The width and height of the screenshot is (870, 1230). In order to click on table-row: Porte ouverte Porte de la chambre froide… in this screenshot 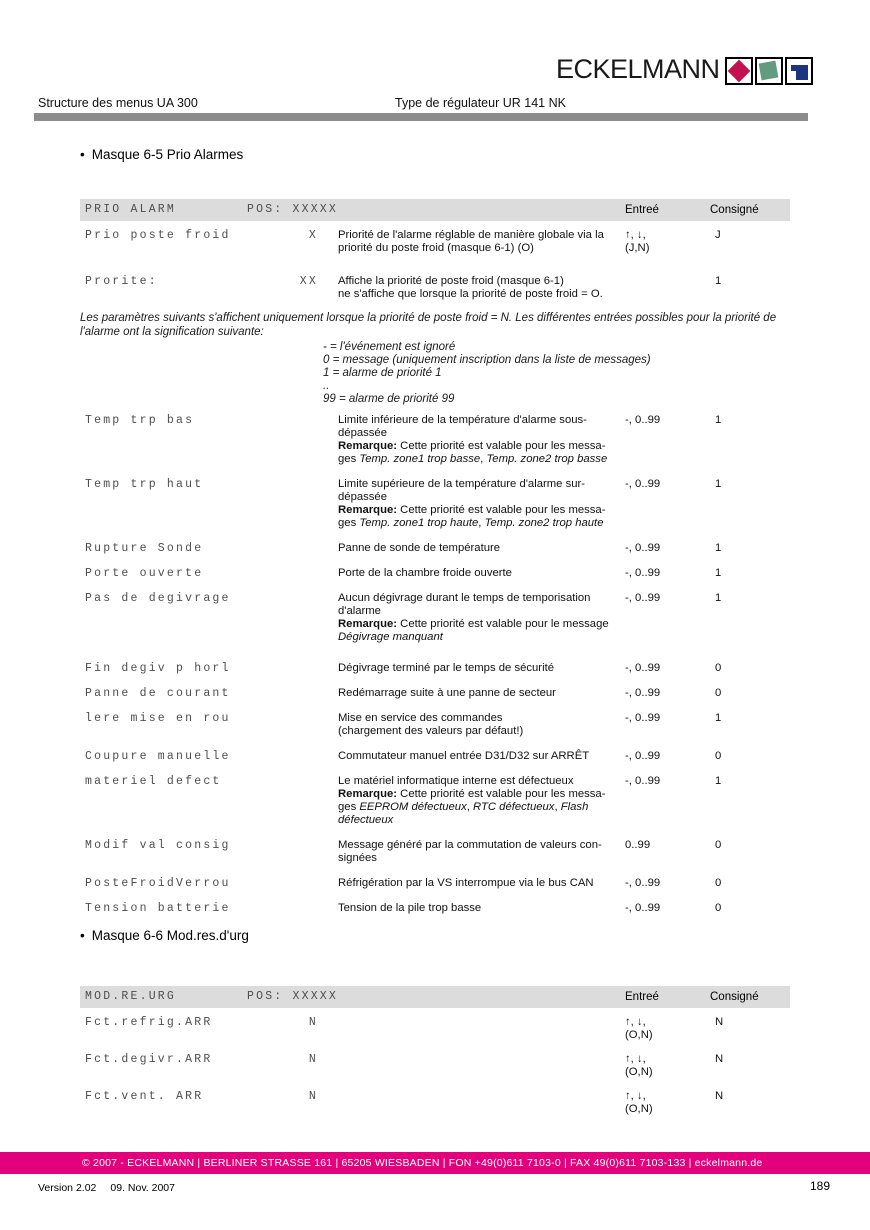, I will do `click(435, 573)`.